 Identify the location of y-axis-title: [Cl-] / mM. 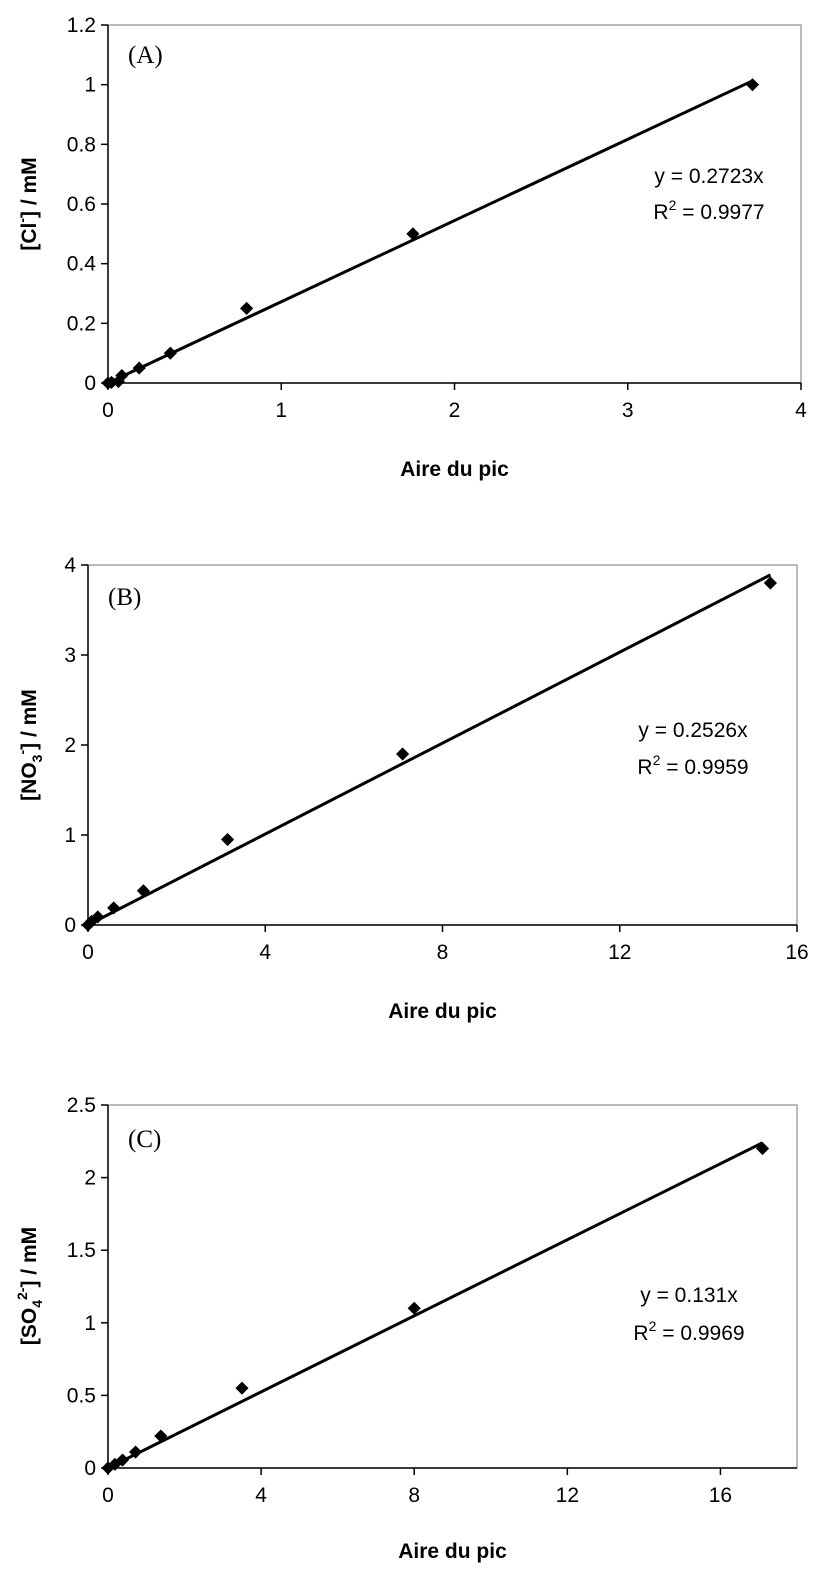
(27, 203).